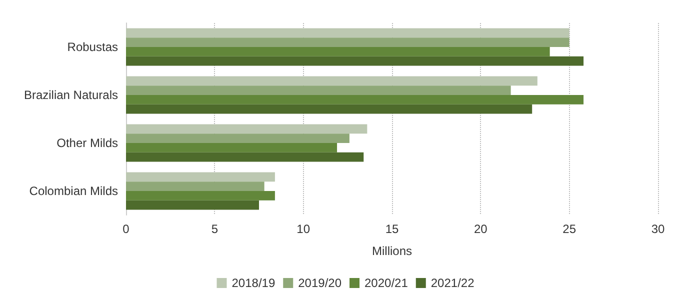  Describe the element at coordinates (392, 229) in the screenshot. I see `x-tick-label: 15` at that location.